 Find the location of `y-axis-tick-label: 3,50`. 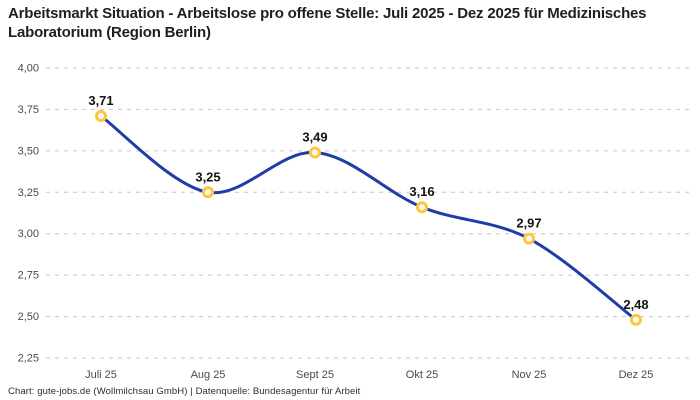

y-axis-tick-label: 3,50 is located at coordinates (28, 151).